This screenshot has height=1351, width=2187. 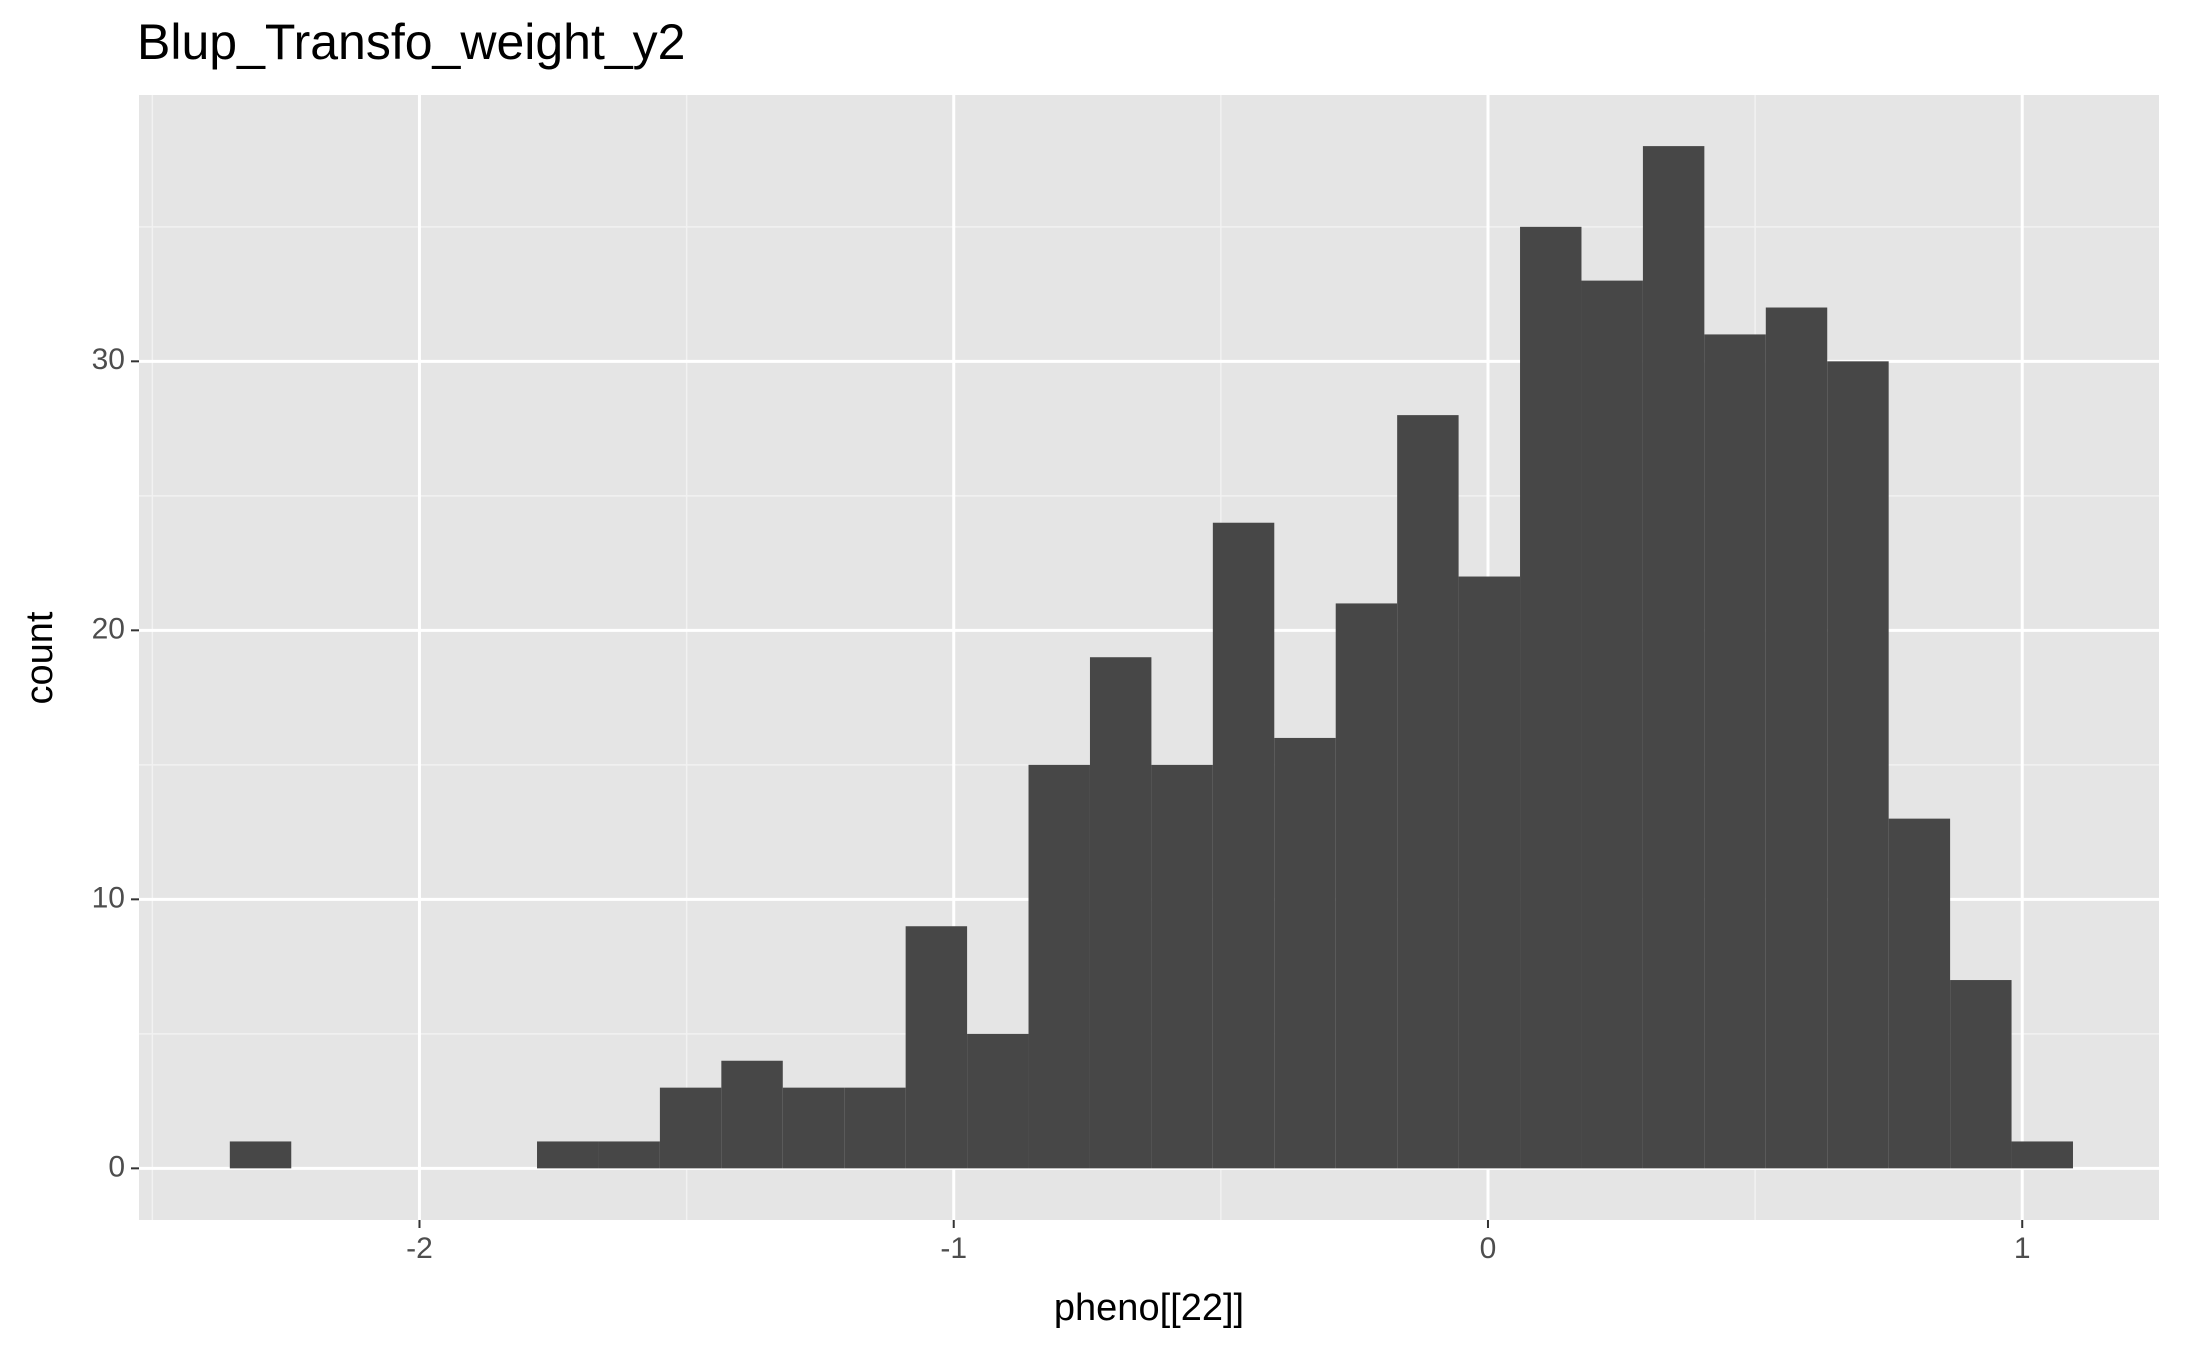 What do you see at coordinates (116, 1166) in the screenshot?
I see `y-tick-label: 0` at bounding box center [116, 1166].